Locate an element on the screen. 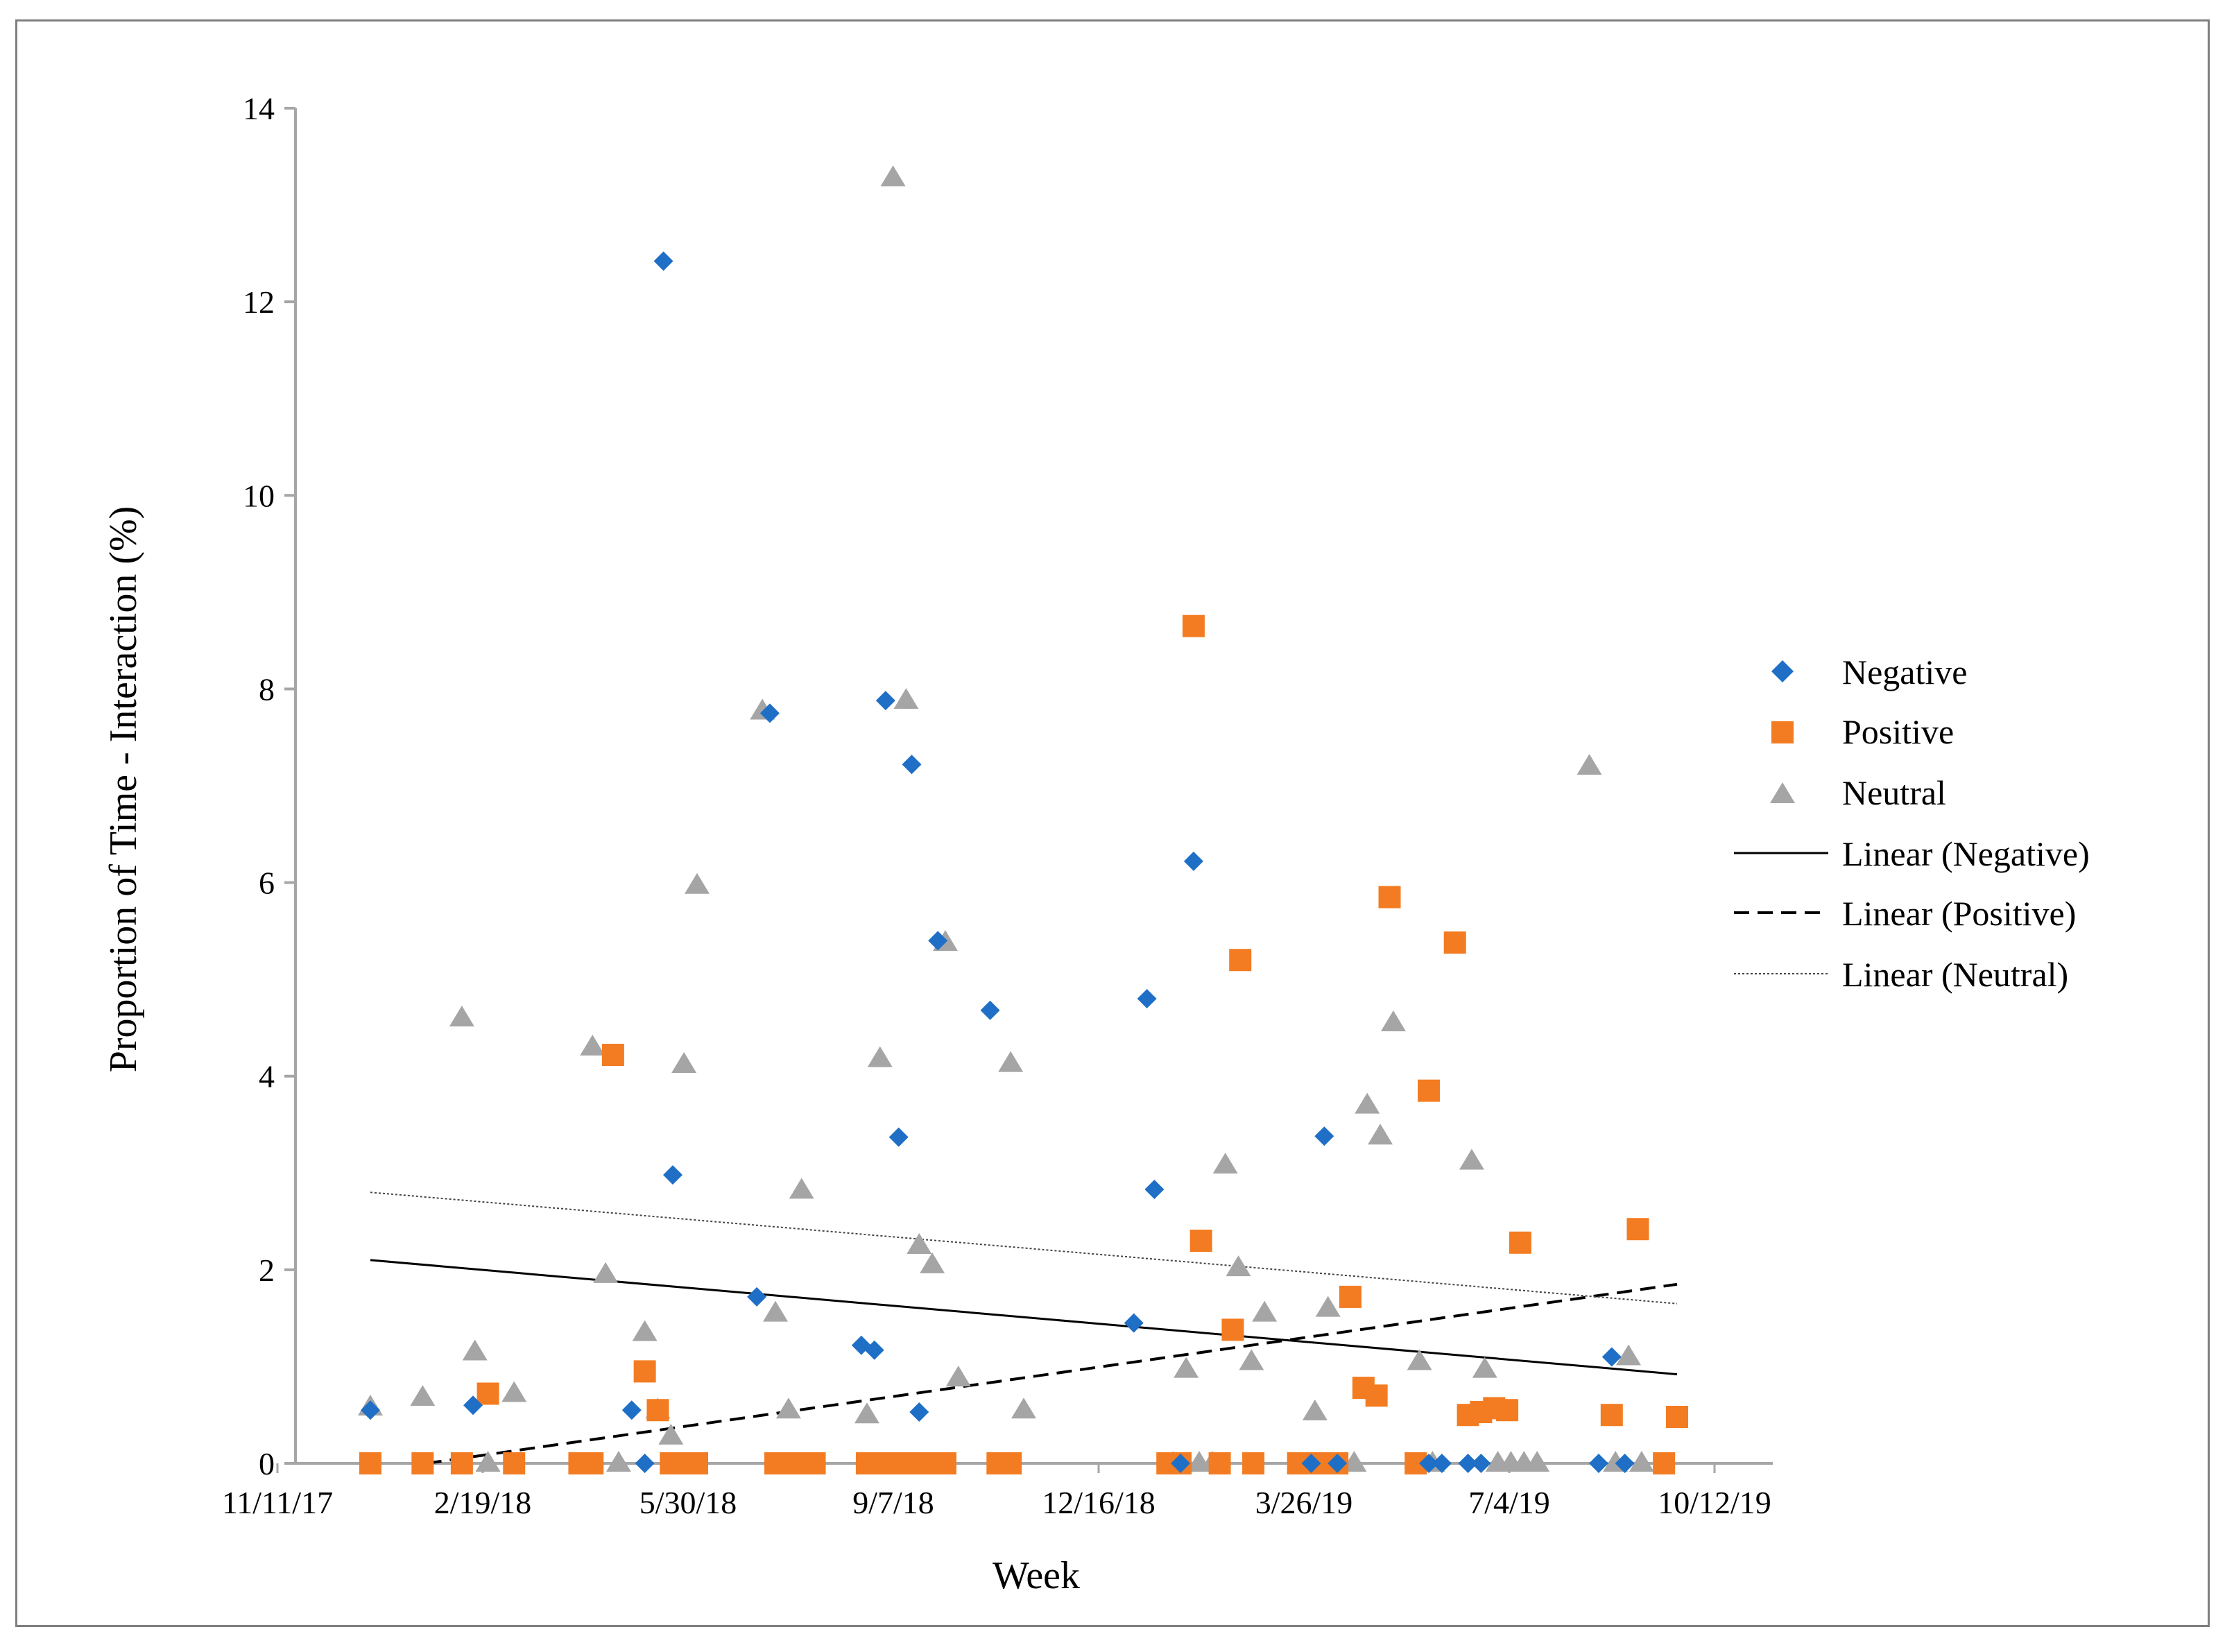 The image size is (2225, 1652). legend-negative-marker is located at coordinates (1782, 671).